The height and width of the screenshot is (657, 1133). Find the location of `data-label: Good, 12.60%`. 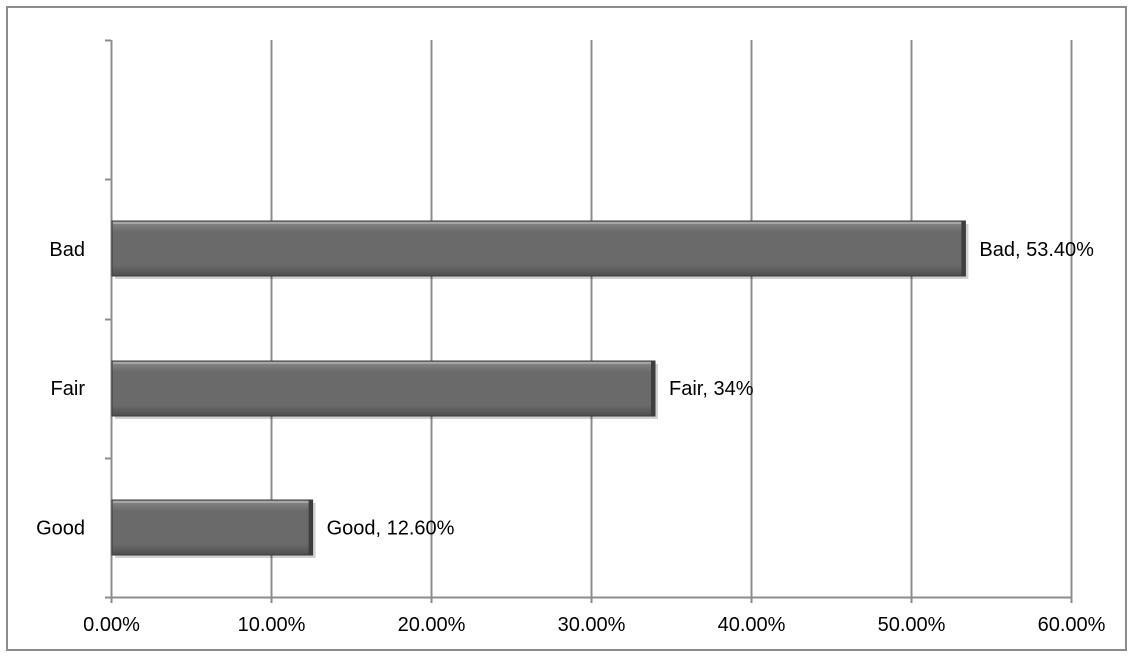

data-label: Good, 12.60% is located at coordinates (391, 528).